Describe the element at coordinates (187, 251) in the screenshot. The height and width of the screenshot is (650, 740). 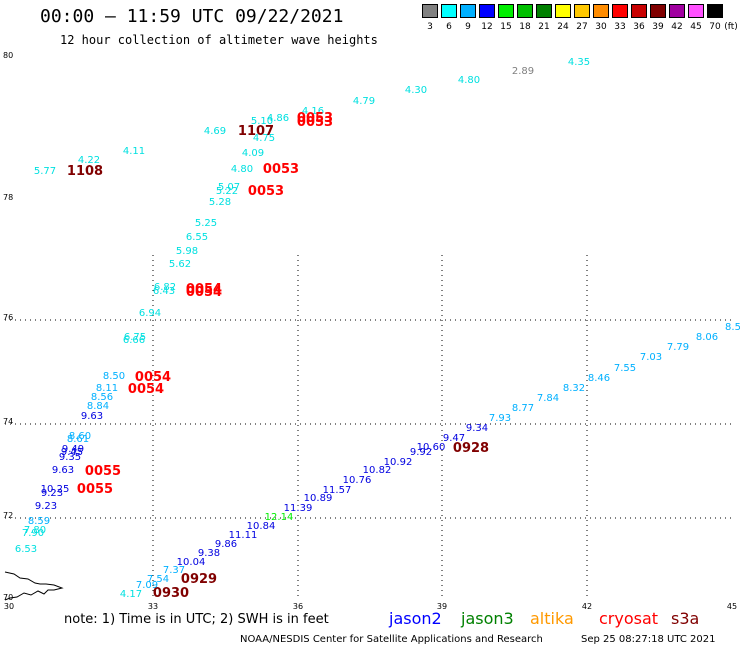
I see `wave-height-value: 5.98` at that location.